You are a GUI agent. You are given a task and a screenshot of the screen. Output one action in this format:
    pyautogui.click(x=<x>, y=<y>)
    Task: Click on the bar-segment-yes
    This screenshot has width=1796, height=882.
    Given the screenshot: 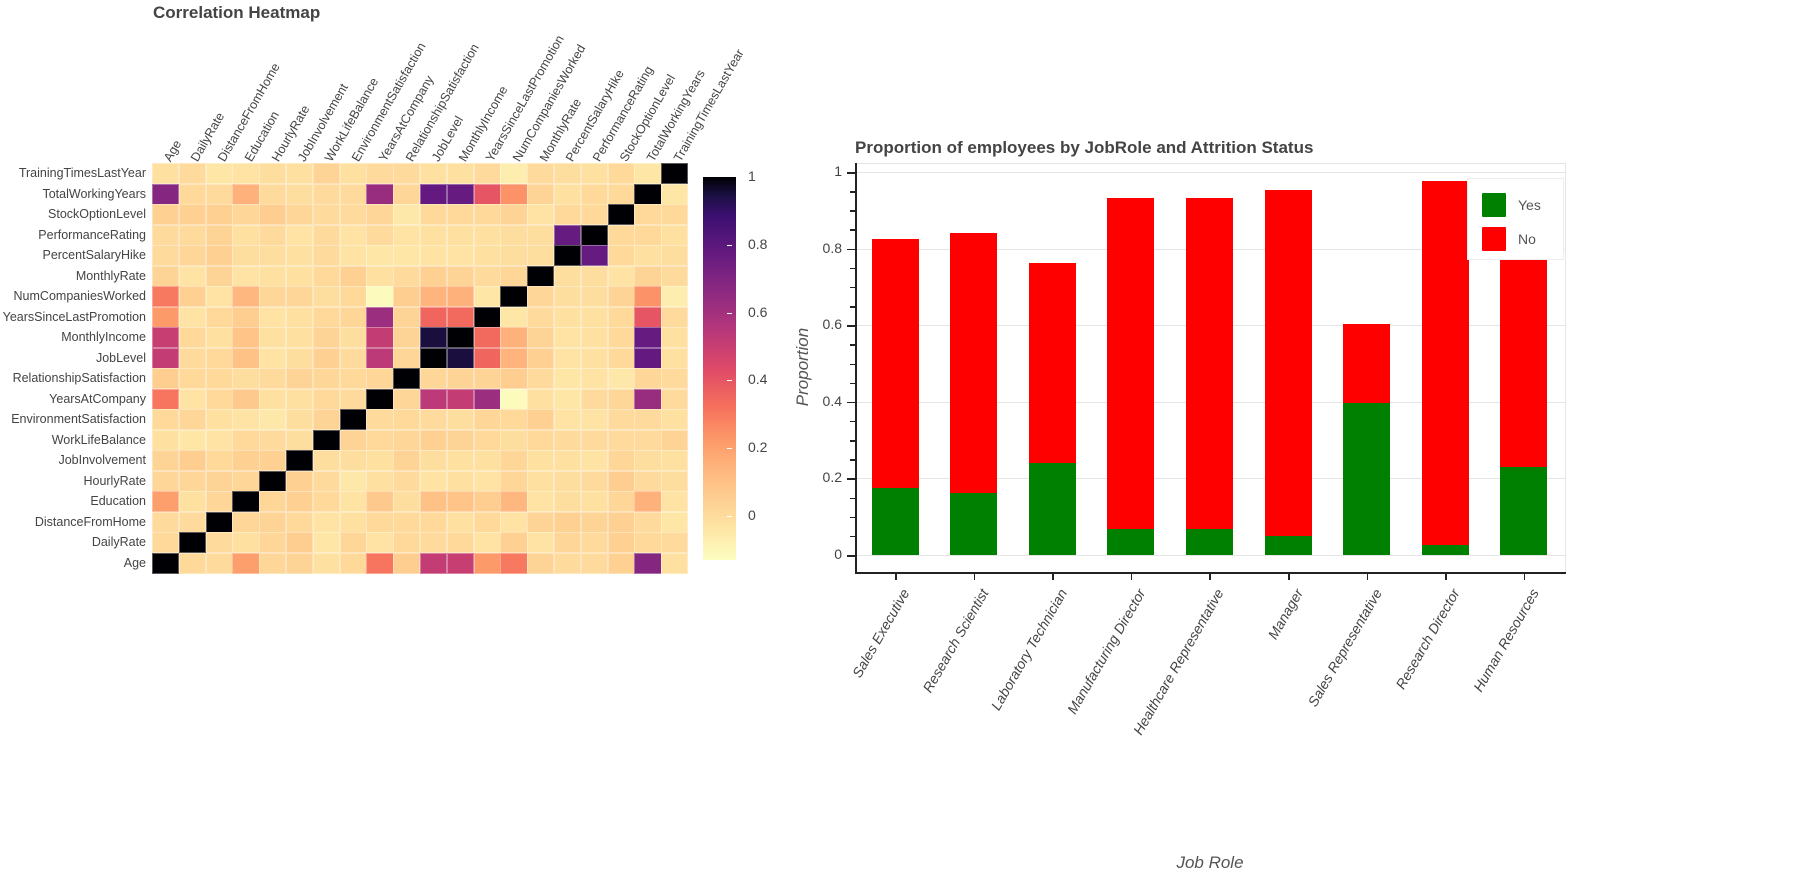 What is the action you would take?
    pyautogui.click(x=1288, y=545)
    